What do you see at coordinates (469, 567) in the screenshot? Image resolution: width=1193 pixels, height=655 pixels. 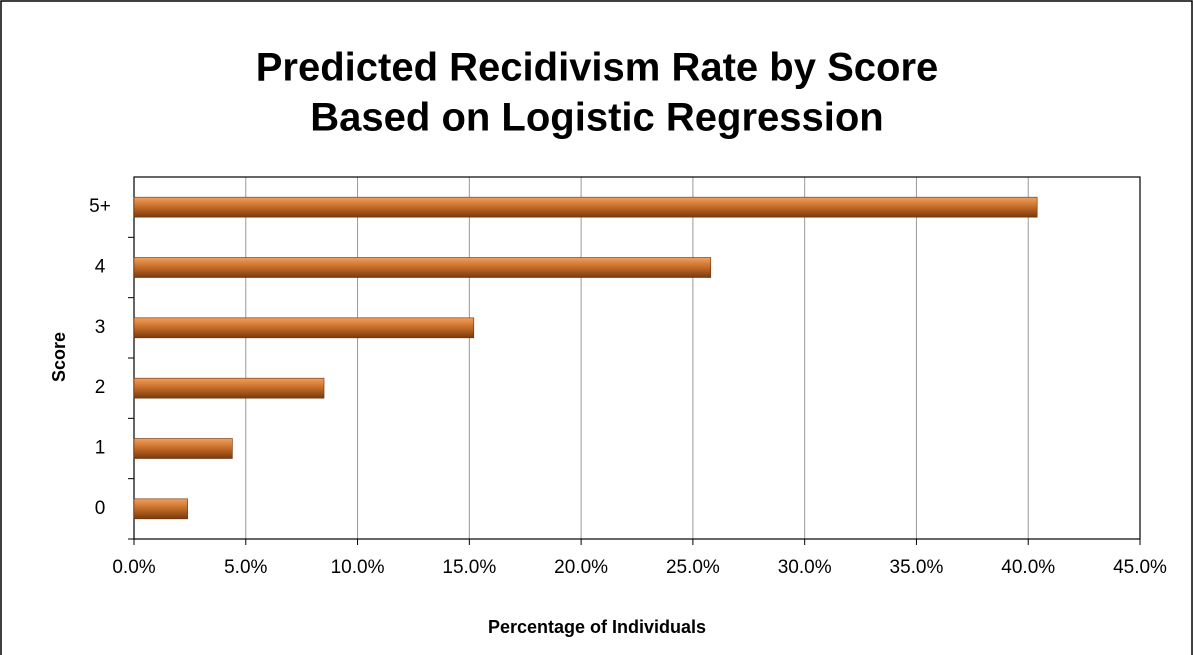 I see `x-tick-label: 15.0%` at bounding box center [469, 567].